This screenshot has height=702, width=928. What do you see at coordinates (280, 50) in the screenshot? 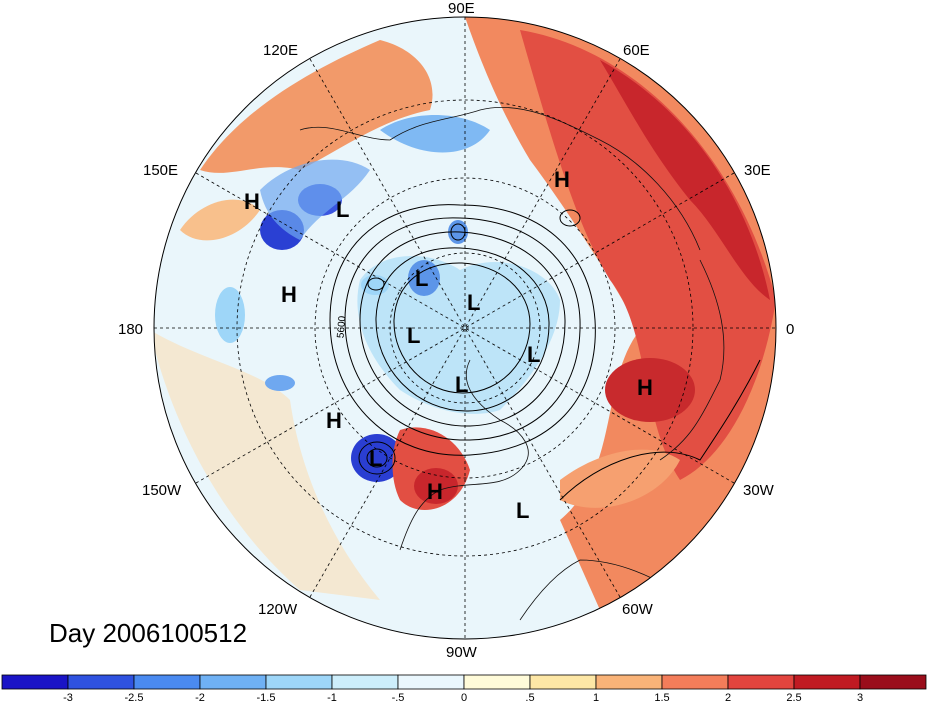
I see `lon-label-120e: 120E` at bounding box center [280, 50].